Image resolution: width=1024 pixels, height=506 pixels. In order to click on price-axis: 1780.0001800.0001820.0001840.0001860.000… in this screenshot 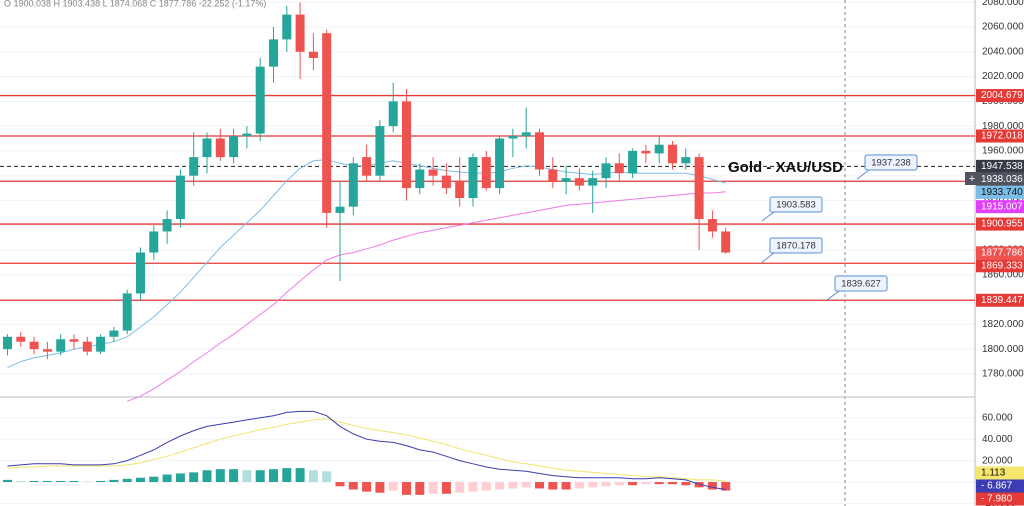, I will do `click(1000, 253)`.